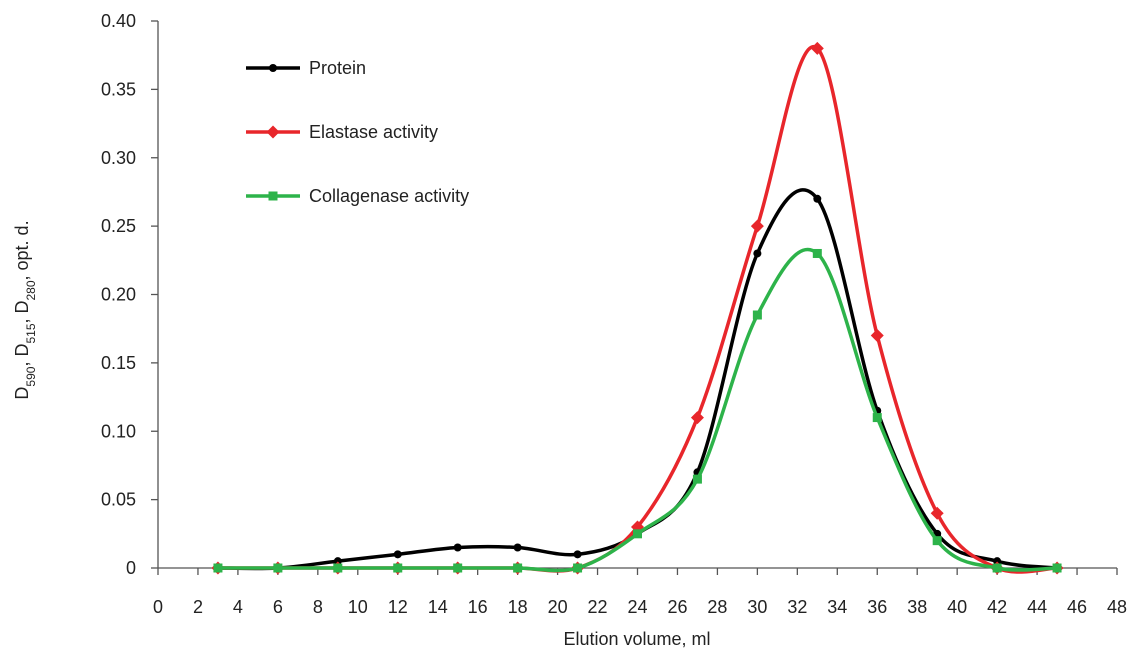  What do you see at coordinates (398, 607) in the screenshot?
I see `x-tick-label: 12` at bounding box center [398, 607].